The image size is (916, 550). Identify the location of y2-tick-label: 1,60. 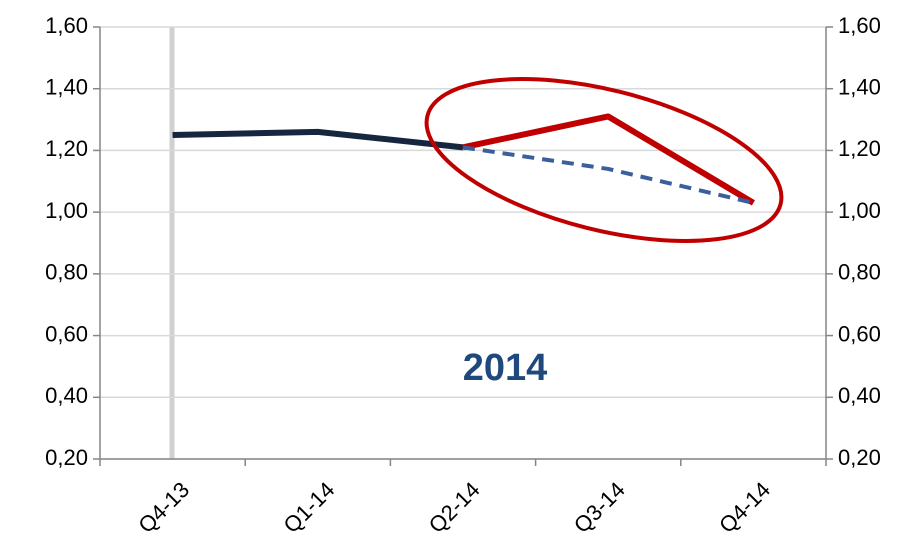
(859, 25).